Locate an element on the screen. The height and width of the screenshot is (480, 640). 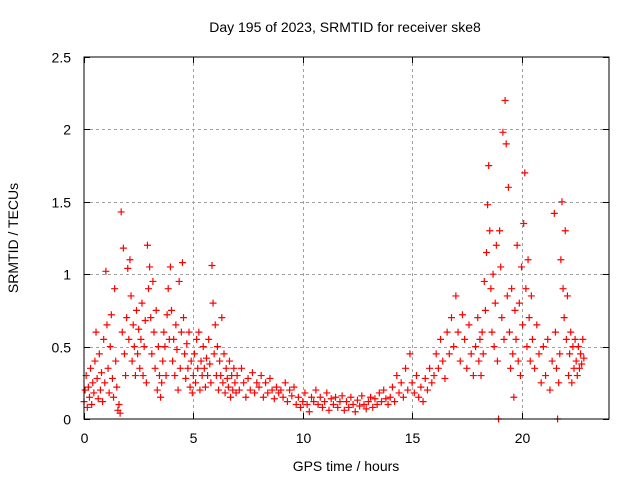
y-tick-label: 0.5 is located at coordinates (62, 348).